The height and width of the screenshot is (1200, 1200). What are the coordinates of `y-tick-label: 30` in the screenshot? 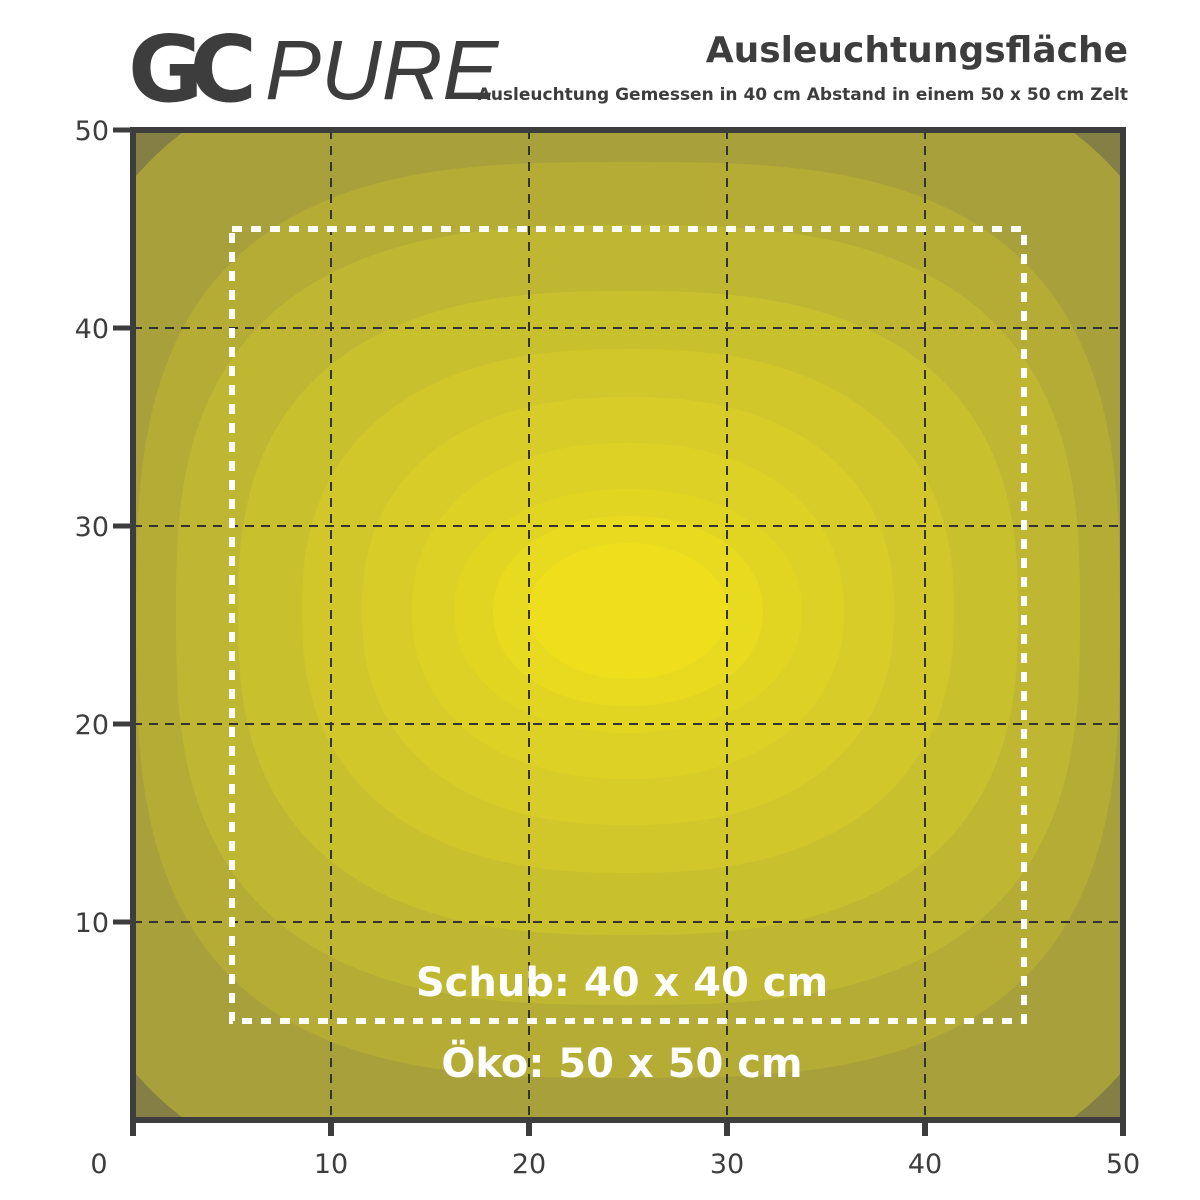 It's located at (92, 527).